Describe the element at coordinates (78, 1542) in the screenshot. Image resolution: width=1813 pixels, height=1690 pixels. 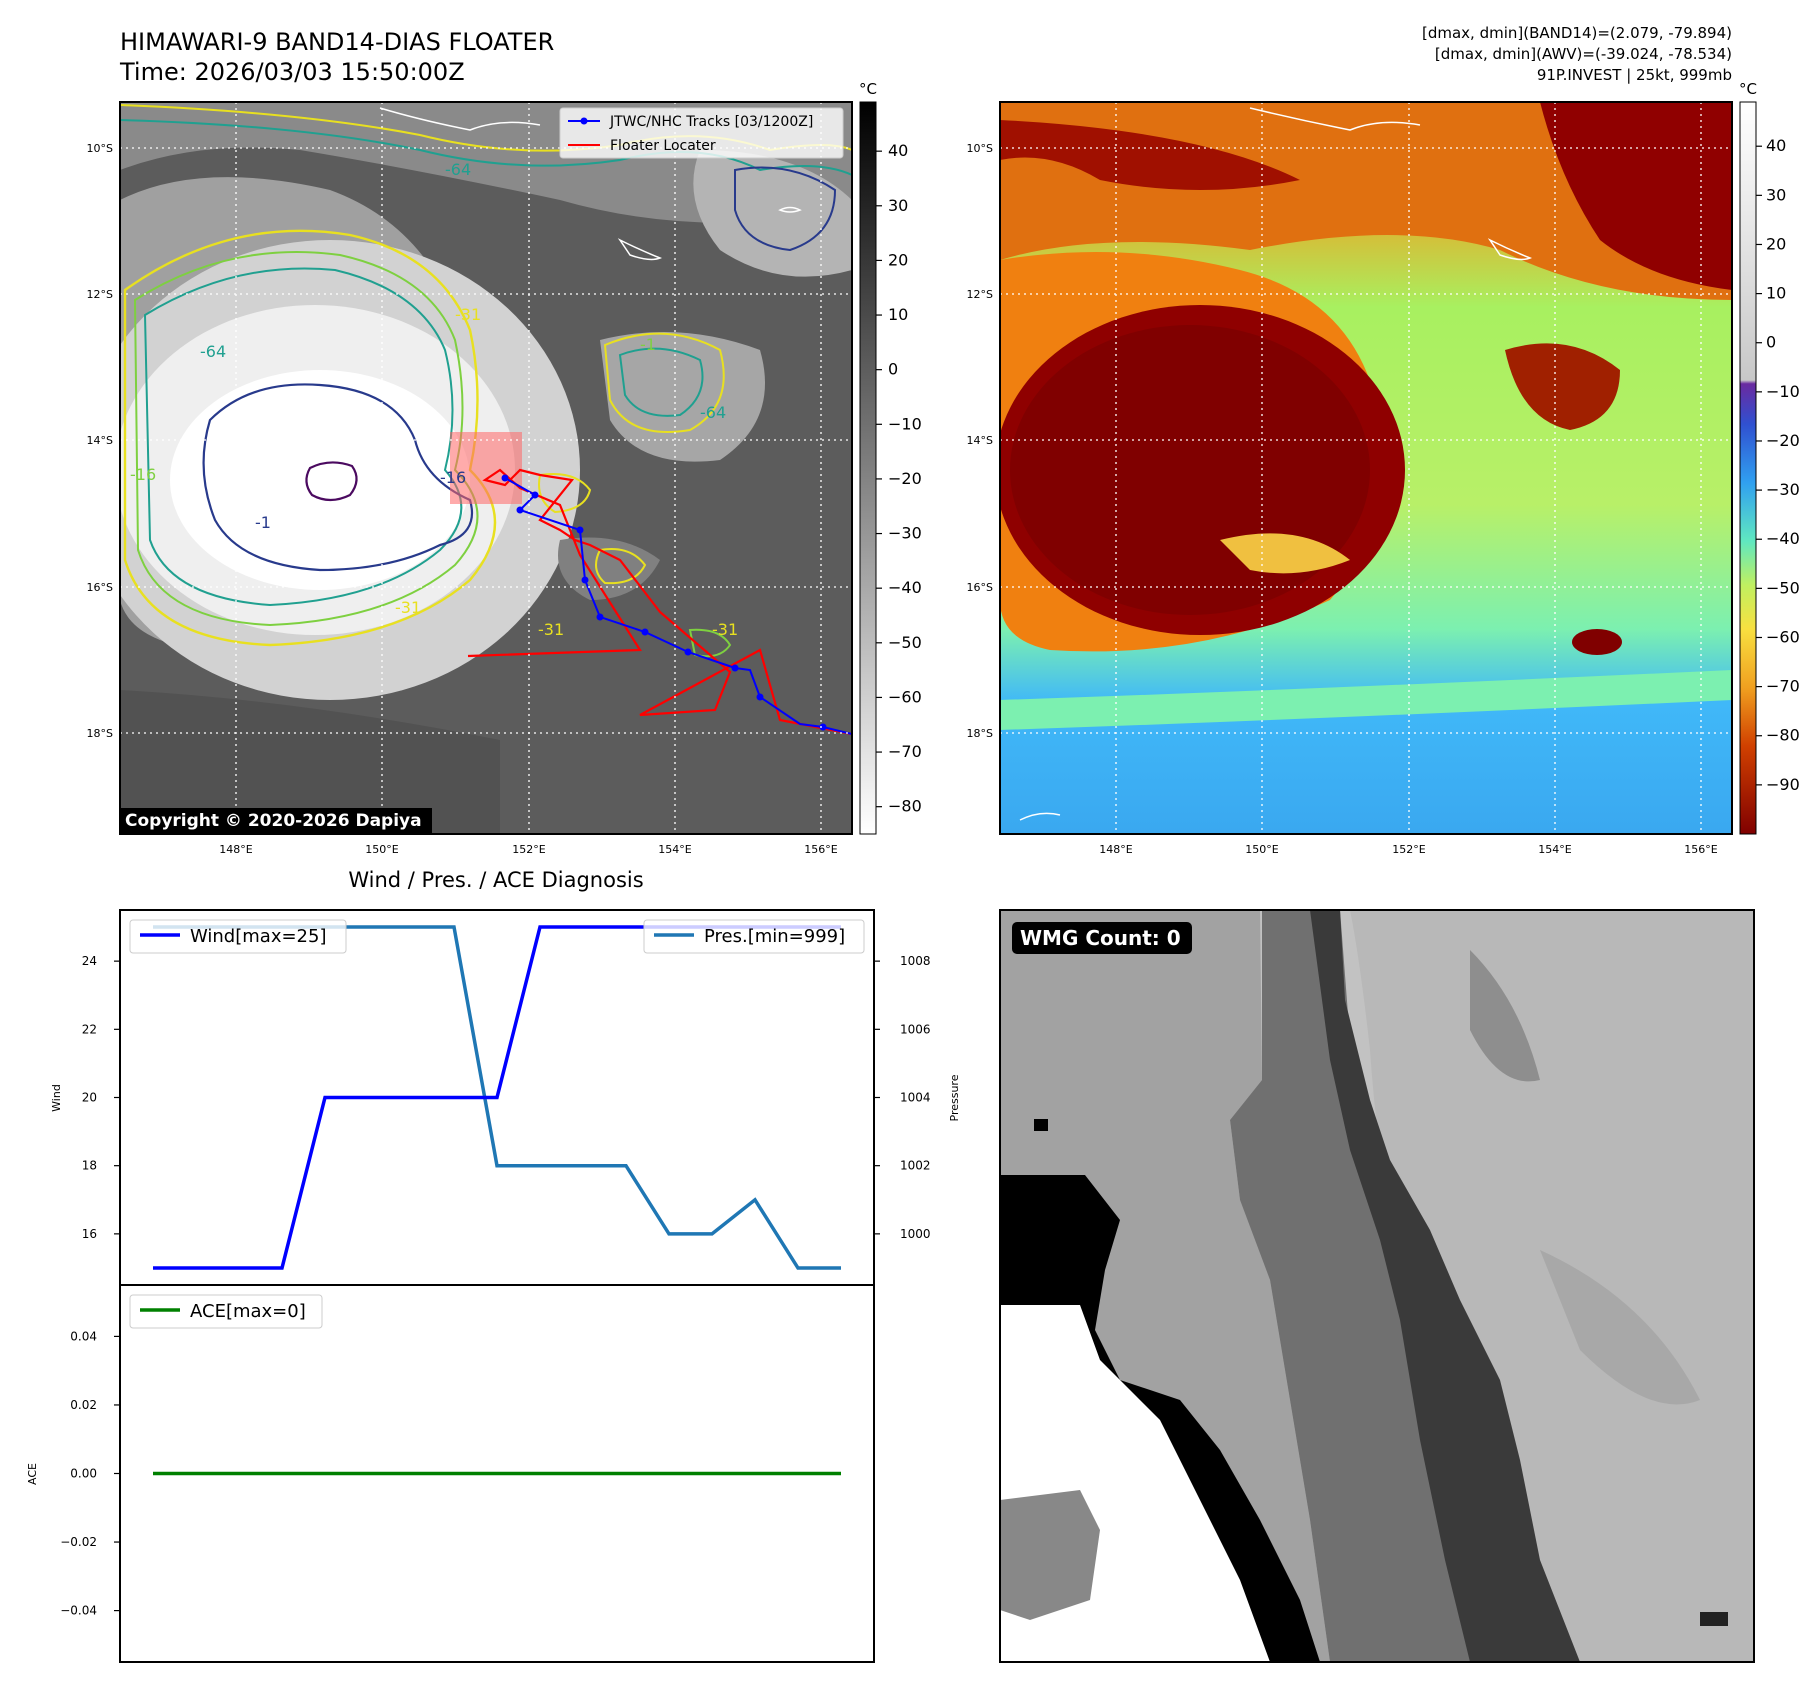
I see `ace-y-tick-label: −0.02` at that location.